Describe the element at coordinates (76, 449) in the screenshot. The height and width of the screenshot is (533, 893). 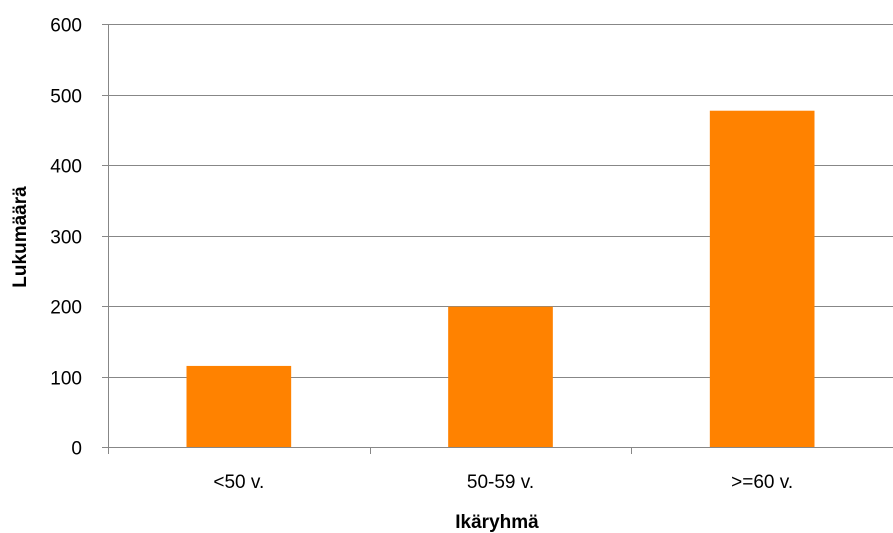
I see `y-tick-label: 0` at that location.